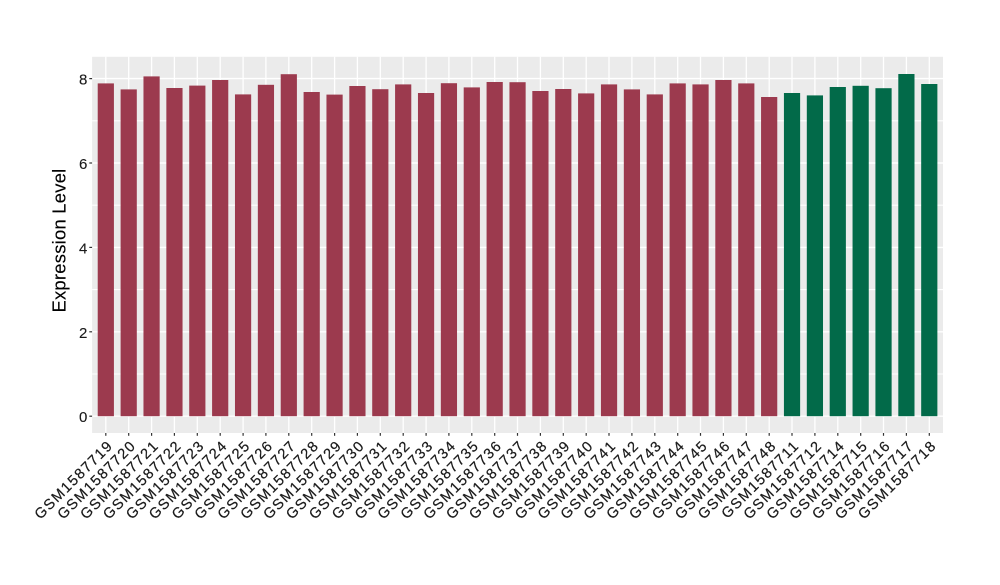  I want to click on svg-text: 6, so click(83, 164).